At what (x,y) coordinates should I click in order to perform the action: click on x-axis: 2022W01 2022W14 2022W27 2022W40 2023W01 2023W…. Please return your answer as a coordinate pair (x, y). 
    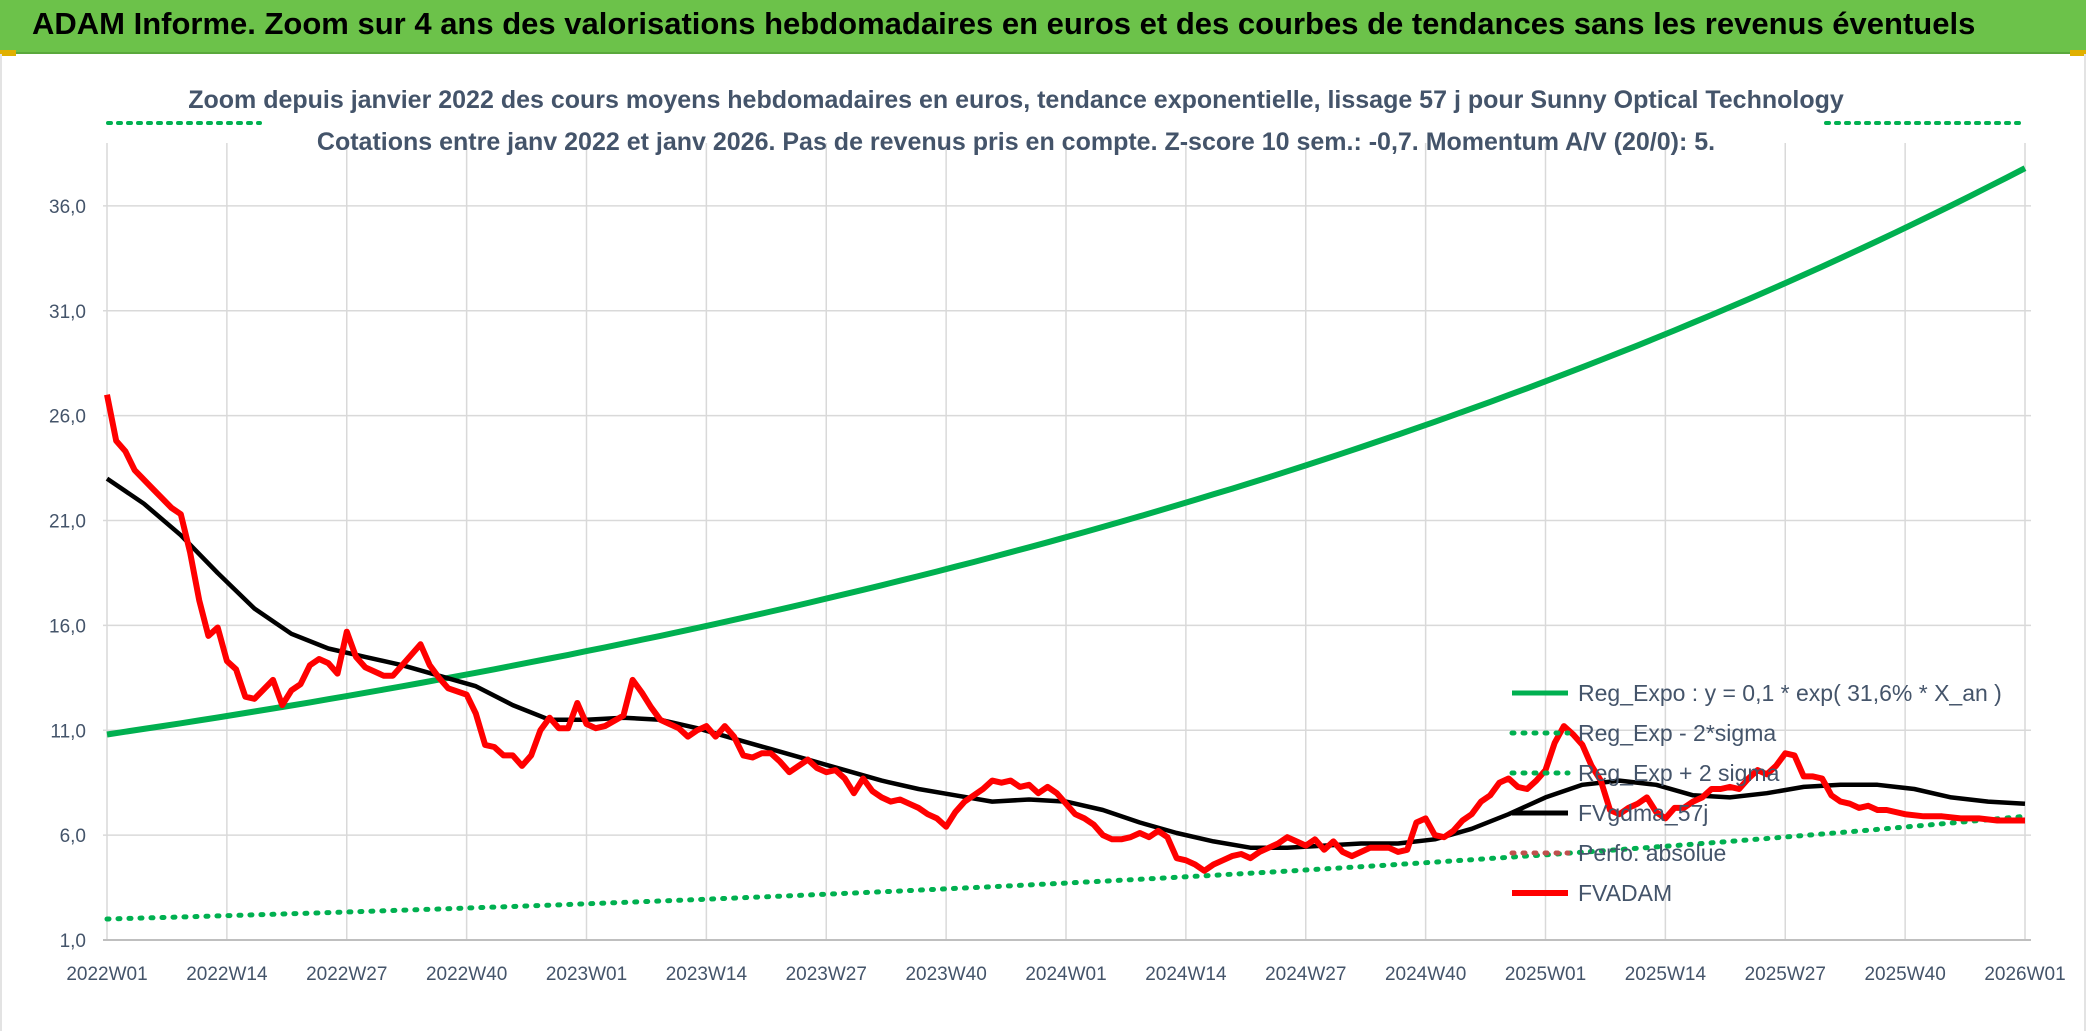
    Looking at the image, I should click on (1066, 962).